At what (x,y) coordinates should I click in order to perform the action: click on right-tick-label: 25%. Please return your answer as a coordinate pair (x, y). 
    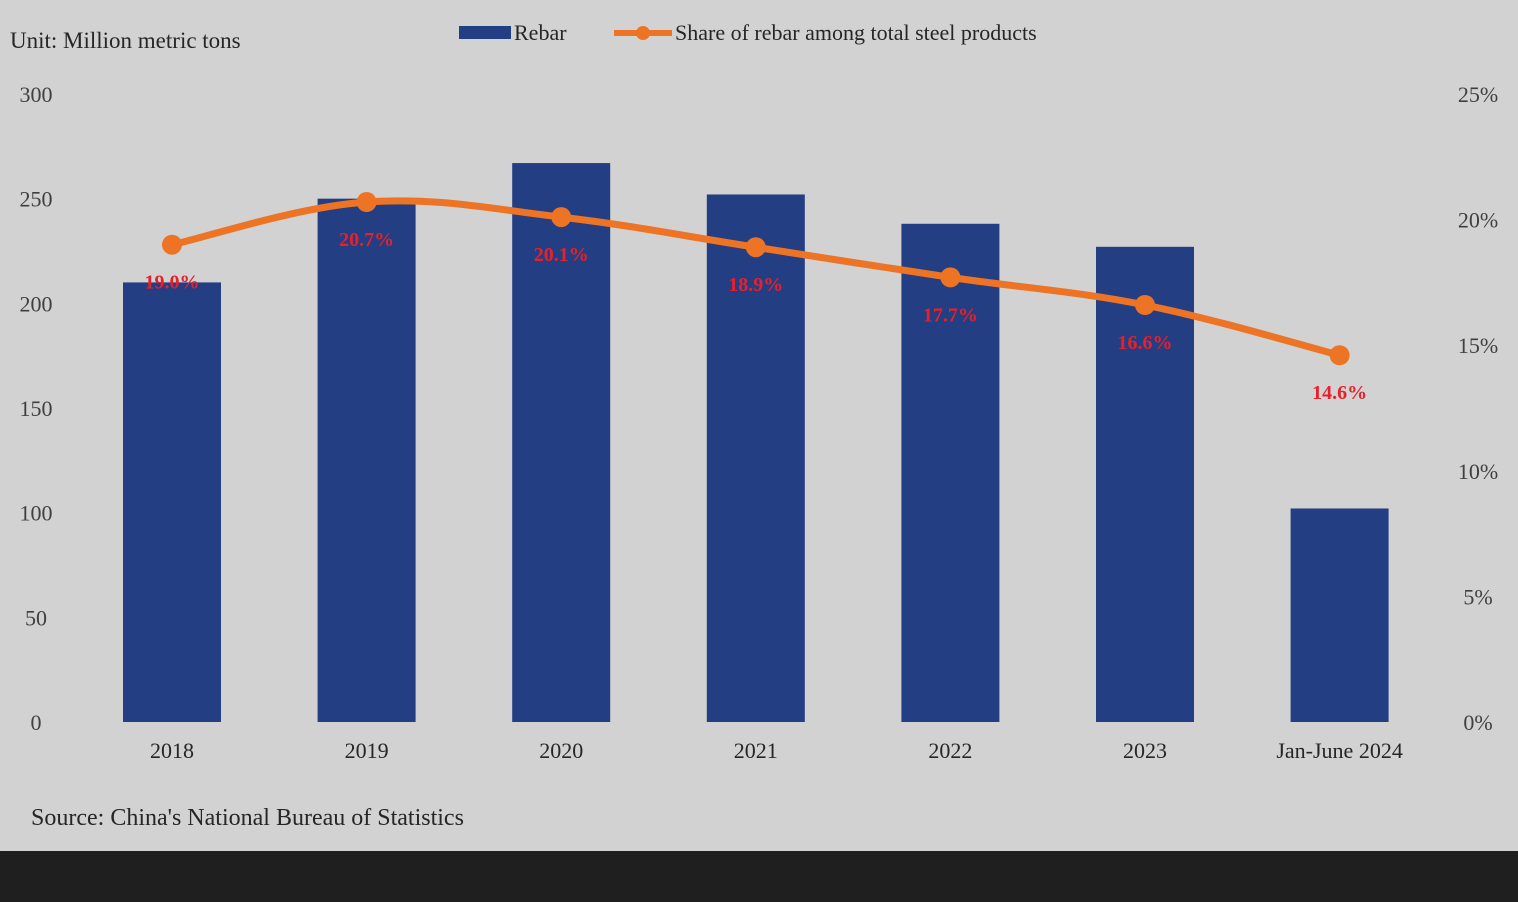
    Looking at the image, I should click on (1478, 94).